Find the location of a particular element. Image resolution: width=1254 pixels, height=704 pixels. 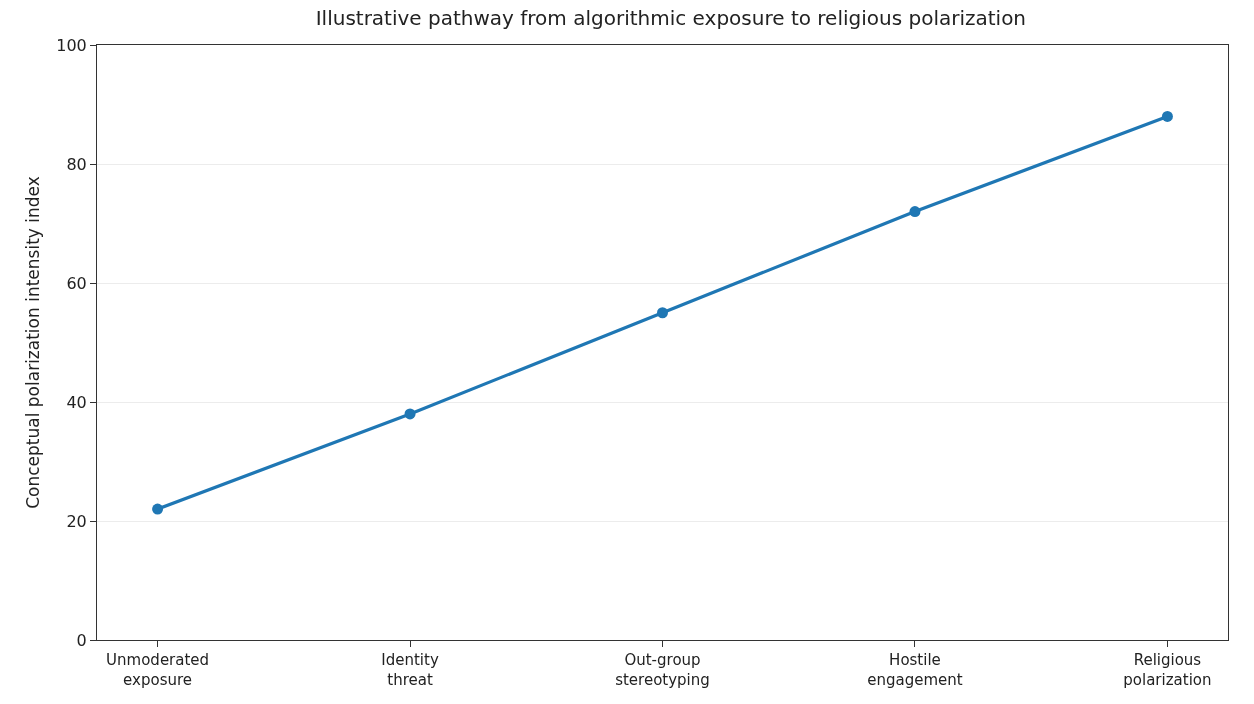

x-tick-label: Hostile engagement is located at coordinates (915, 670).